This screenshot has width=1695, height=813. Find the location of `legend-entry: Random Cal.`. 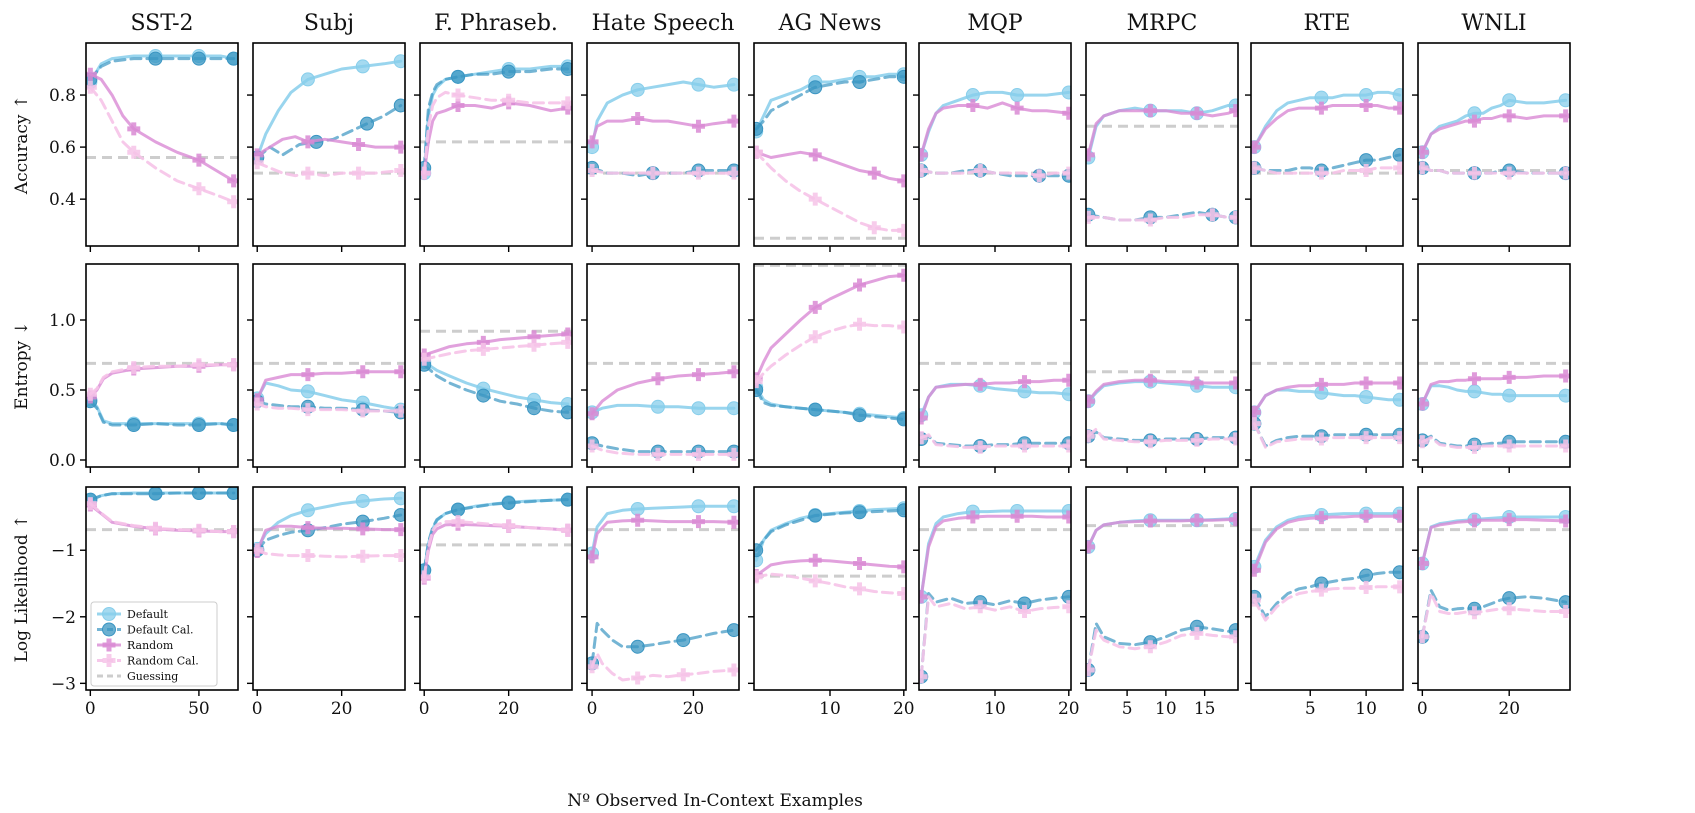

legend-entry: Random Cal. is located at coordinates (148, 661).